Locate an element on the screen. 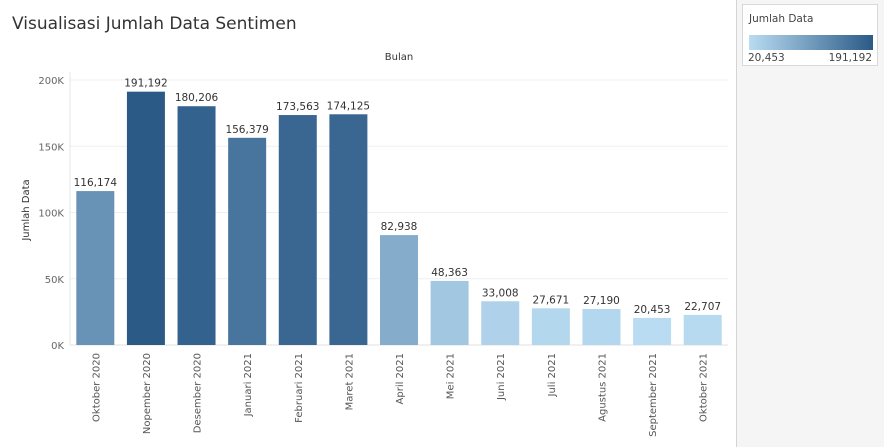  bar-value-label: 27,190 is located at coordinates (601, 301).